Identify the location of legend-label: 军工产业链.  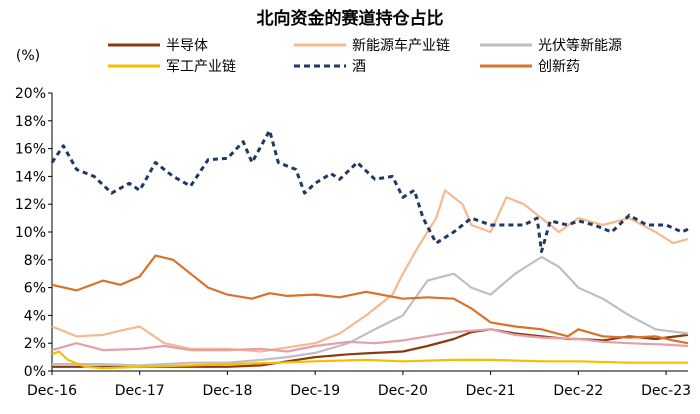
(201, 67).